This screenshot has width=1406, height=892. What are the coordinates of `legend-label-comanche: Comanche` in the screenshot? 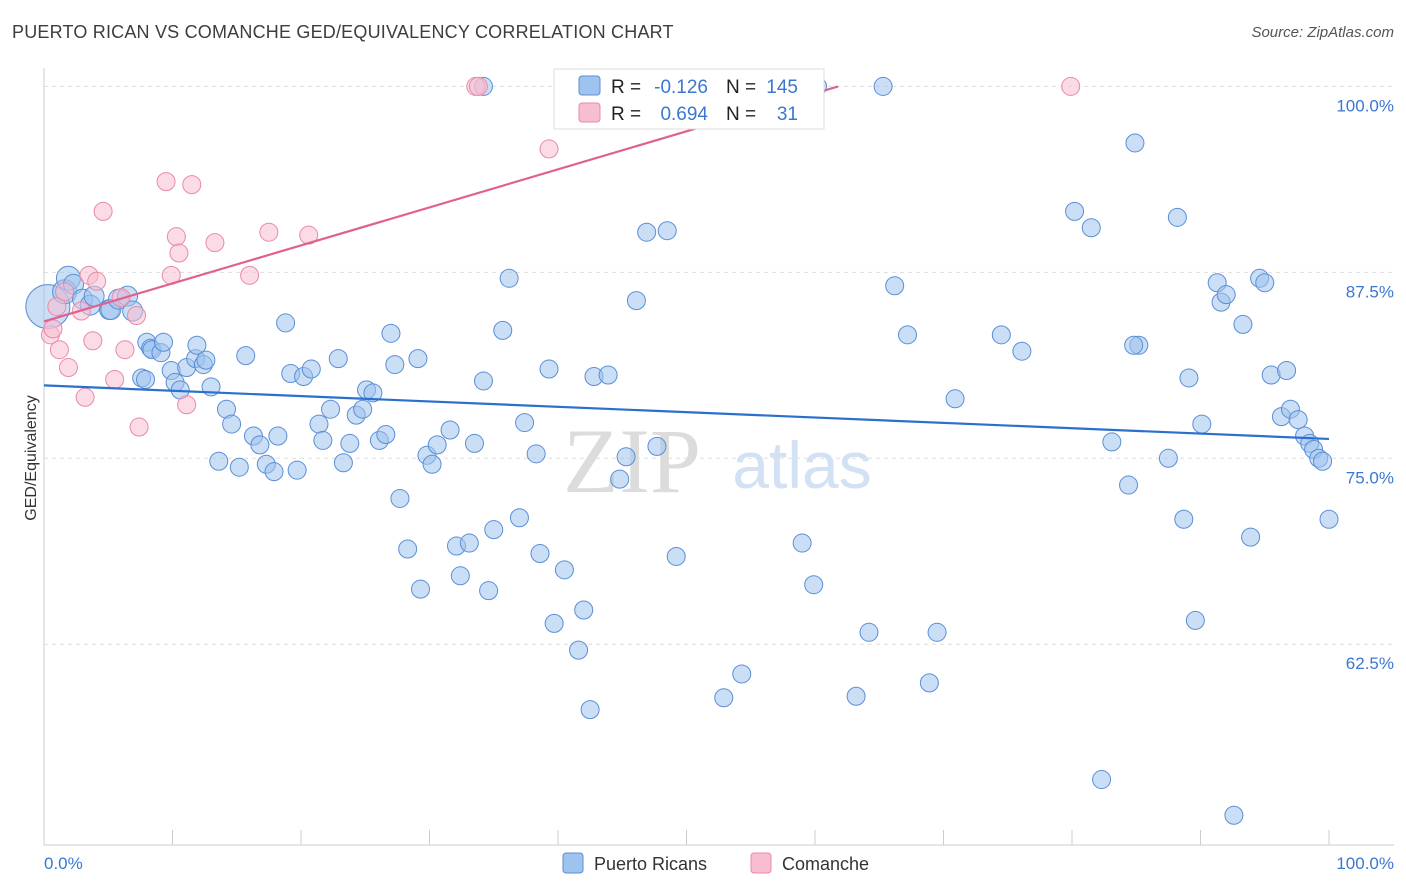 It's located at (825, 864).